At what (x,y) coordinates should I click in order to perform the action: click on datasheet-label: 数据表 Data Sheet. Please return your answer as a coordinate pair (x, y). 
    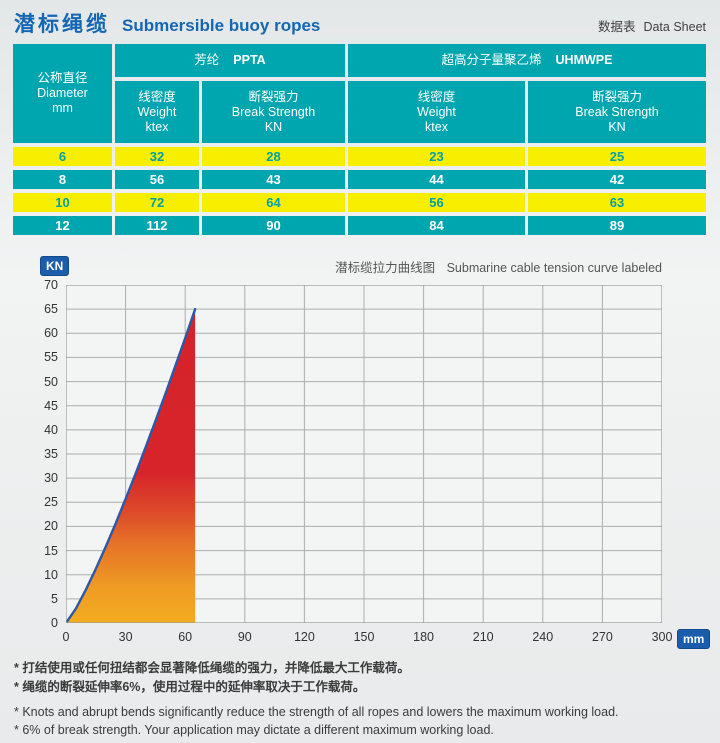
    Looking at the image, I should click on (652, 25).